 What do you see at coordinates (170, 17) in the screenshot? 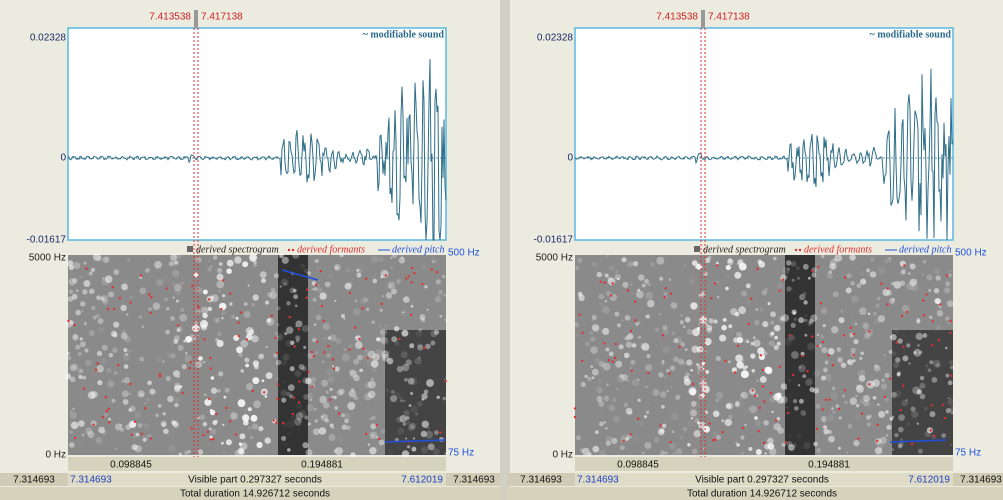
I see `cursor-start: 7.413538` at bounding box center [170, 17].